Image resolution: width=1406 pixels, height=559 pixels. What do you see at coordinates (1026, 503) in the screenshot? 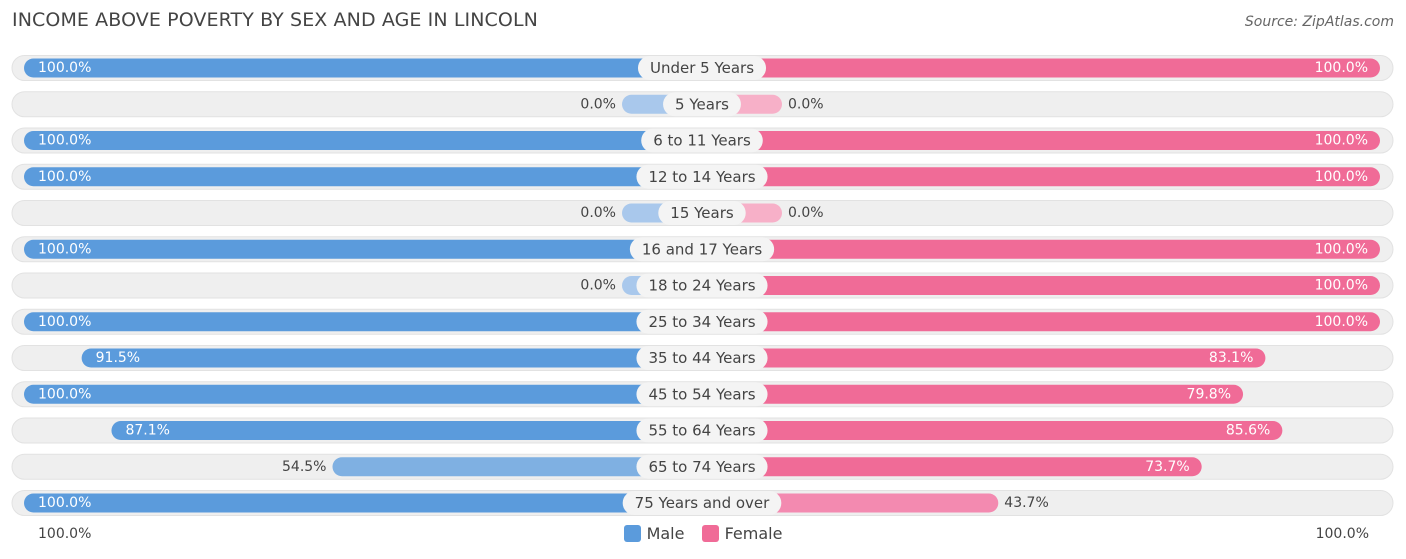
I see `value-label-female: 43.7%` at bounding box center [1026, 503].